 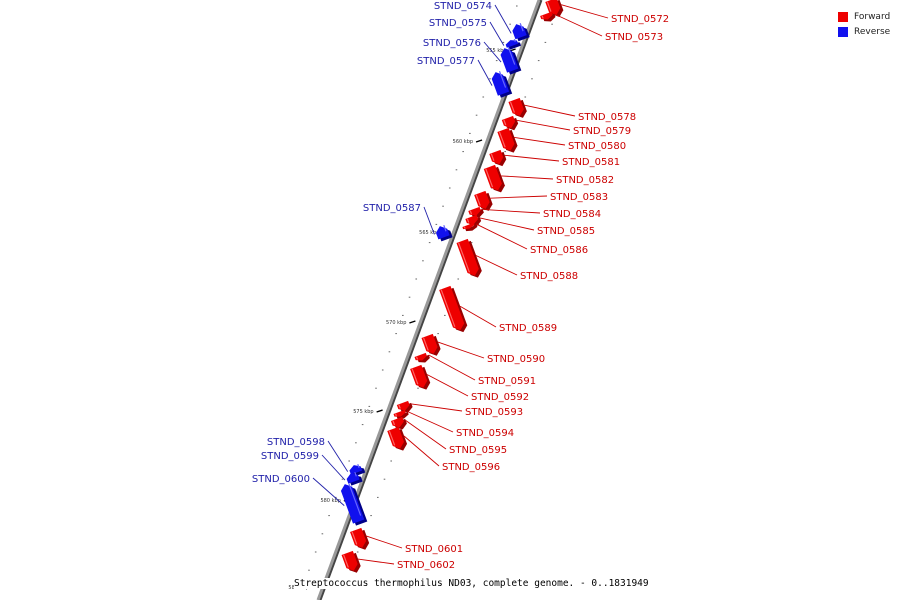 What do you see at coordinates (591, 162) in the screenshot?
I see `gene-label: STND_0581` at bounding box center [591, 162].